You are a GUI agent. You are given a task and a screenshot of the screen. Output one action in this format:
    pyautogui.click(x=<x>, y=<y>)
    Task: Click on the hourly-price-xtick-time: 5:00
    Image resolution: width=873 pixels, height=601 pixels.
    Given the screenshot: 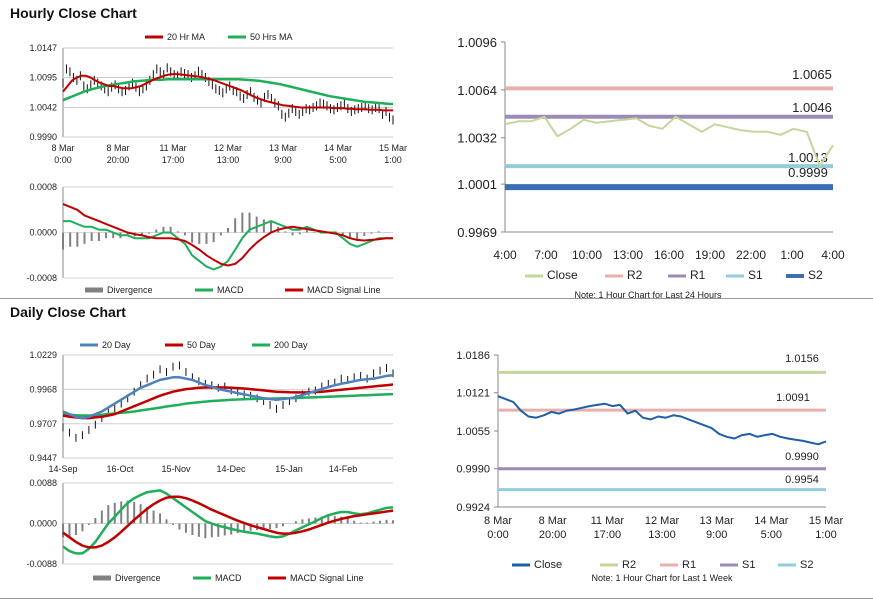 What is the action you would take?
    pyautogui.click(x=338, y=160)
    